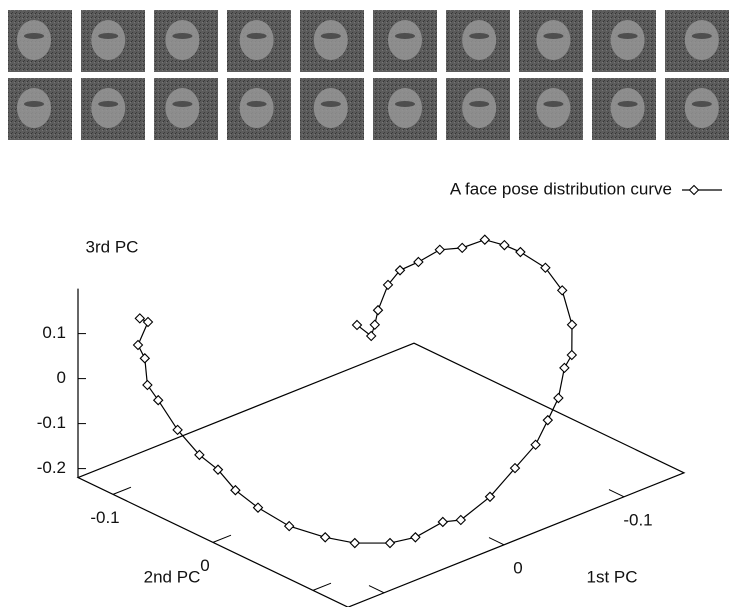 This screenshot has height=607, width=742. What do you see at coordinates (51, 422) in the screenshot?
I see `z-tick-label: -0.1` at bounding box center [51, 422].